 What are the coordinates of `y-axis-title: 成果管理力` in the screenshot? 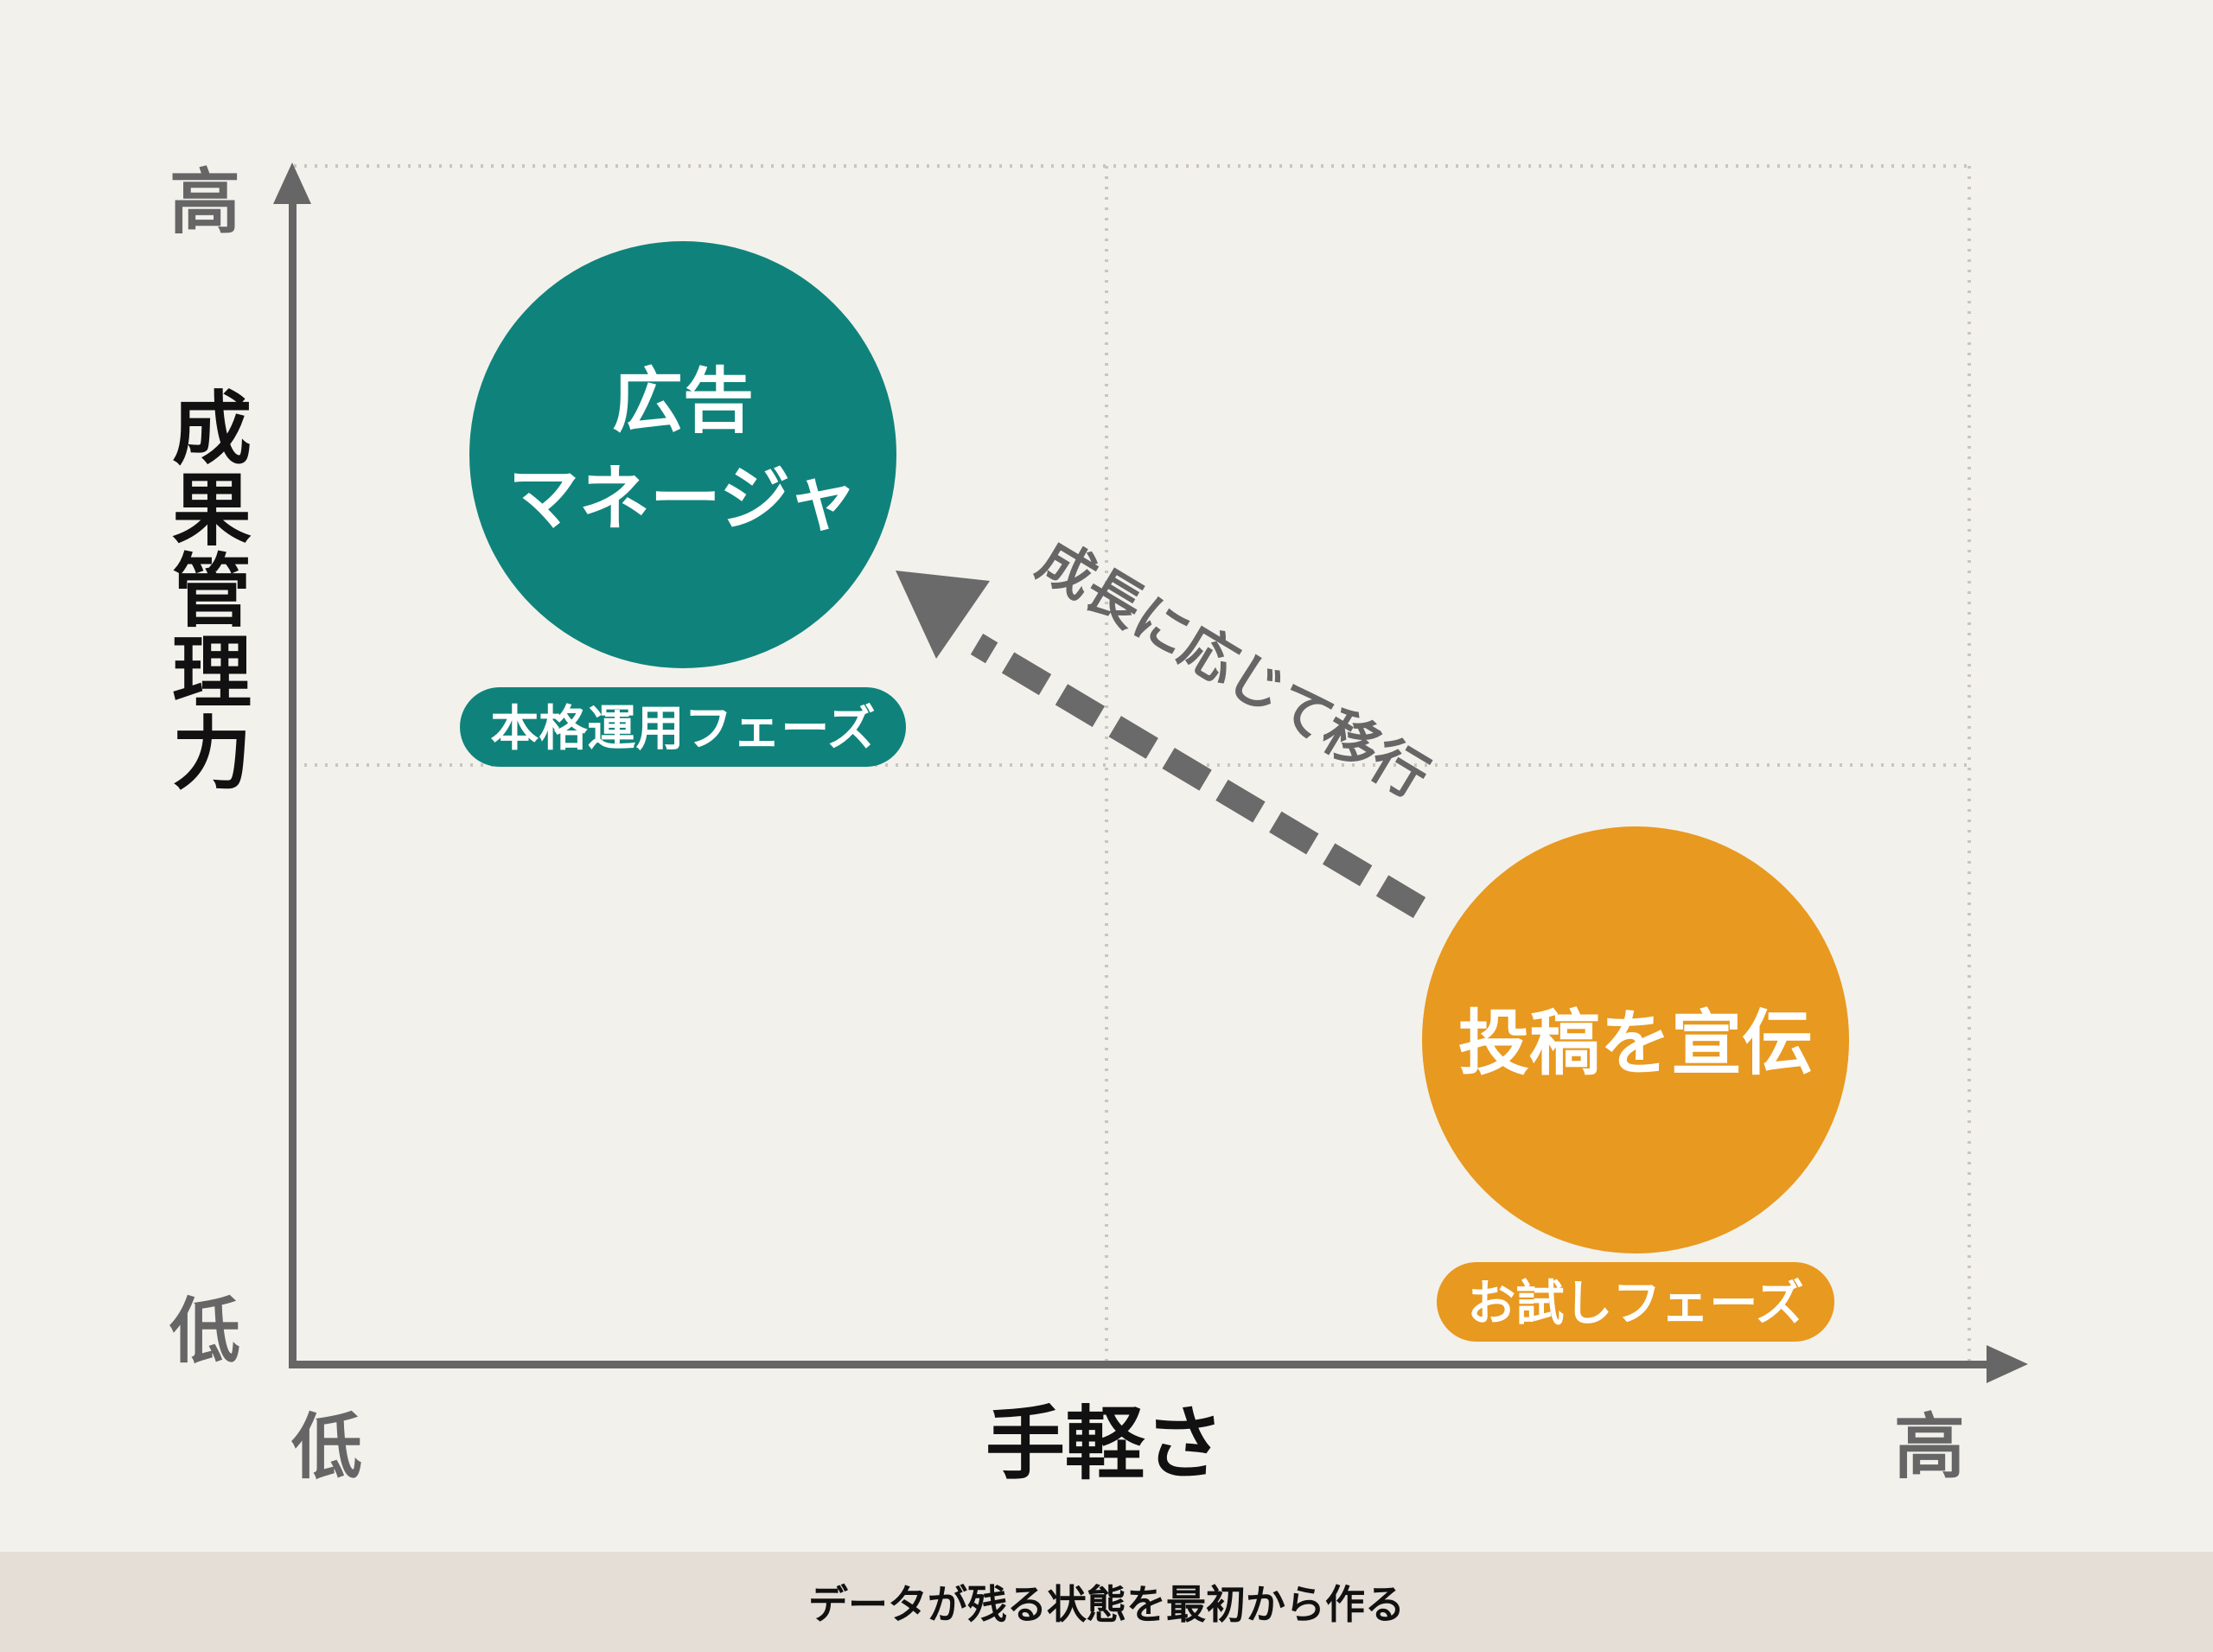 It's located at (205, 589).